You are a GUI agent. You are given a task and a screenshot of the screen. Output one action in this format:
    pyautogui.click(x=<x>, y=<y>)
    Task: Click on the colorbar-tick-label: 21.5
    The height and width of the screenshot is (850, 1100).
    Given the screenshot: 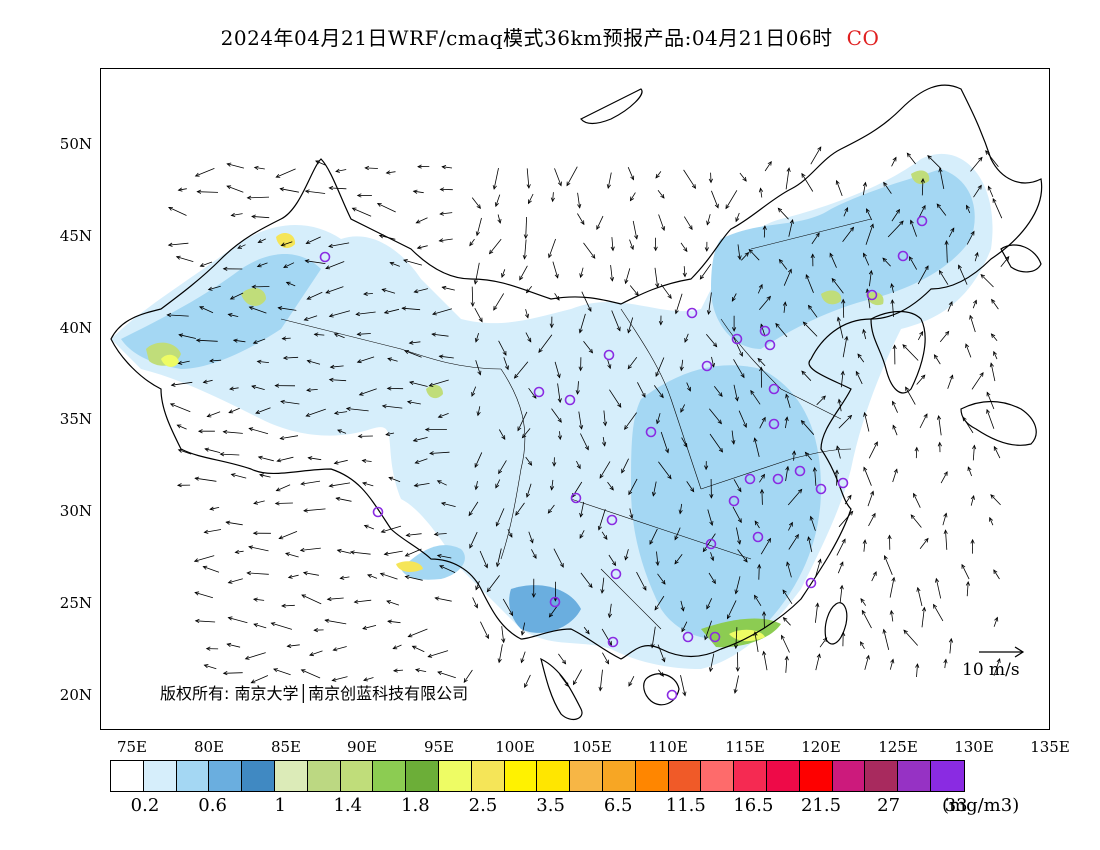 What is the action you would take?
    pyautogui.click(x=821, y=805)
    